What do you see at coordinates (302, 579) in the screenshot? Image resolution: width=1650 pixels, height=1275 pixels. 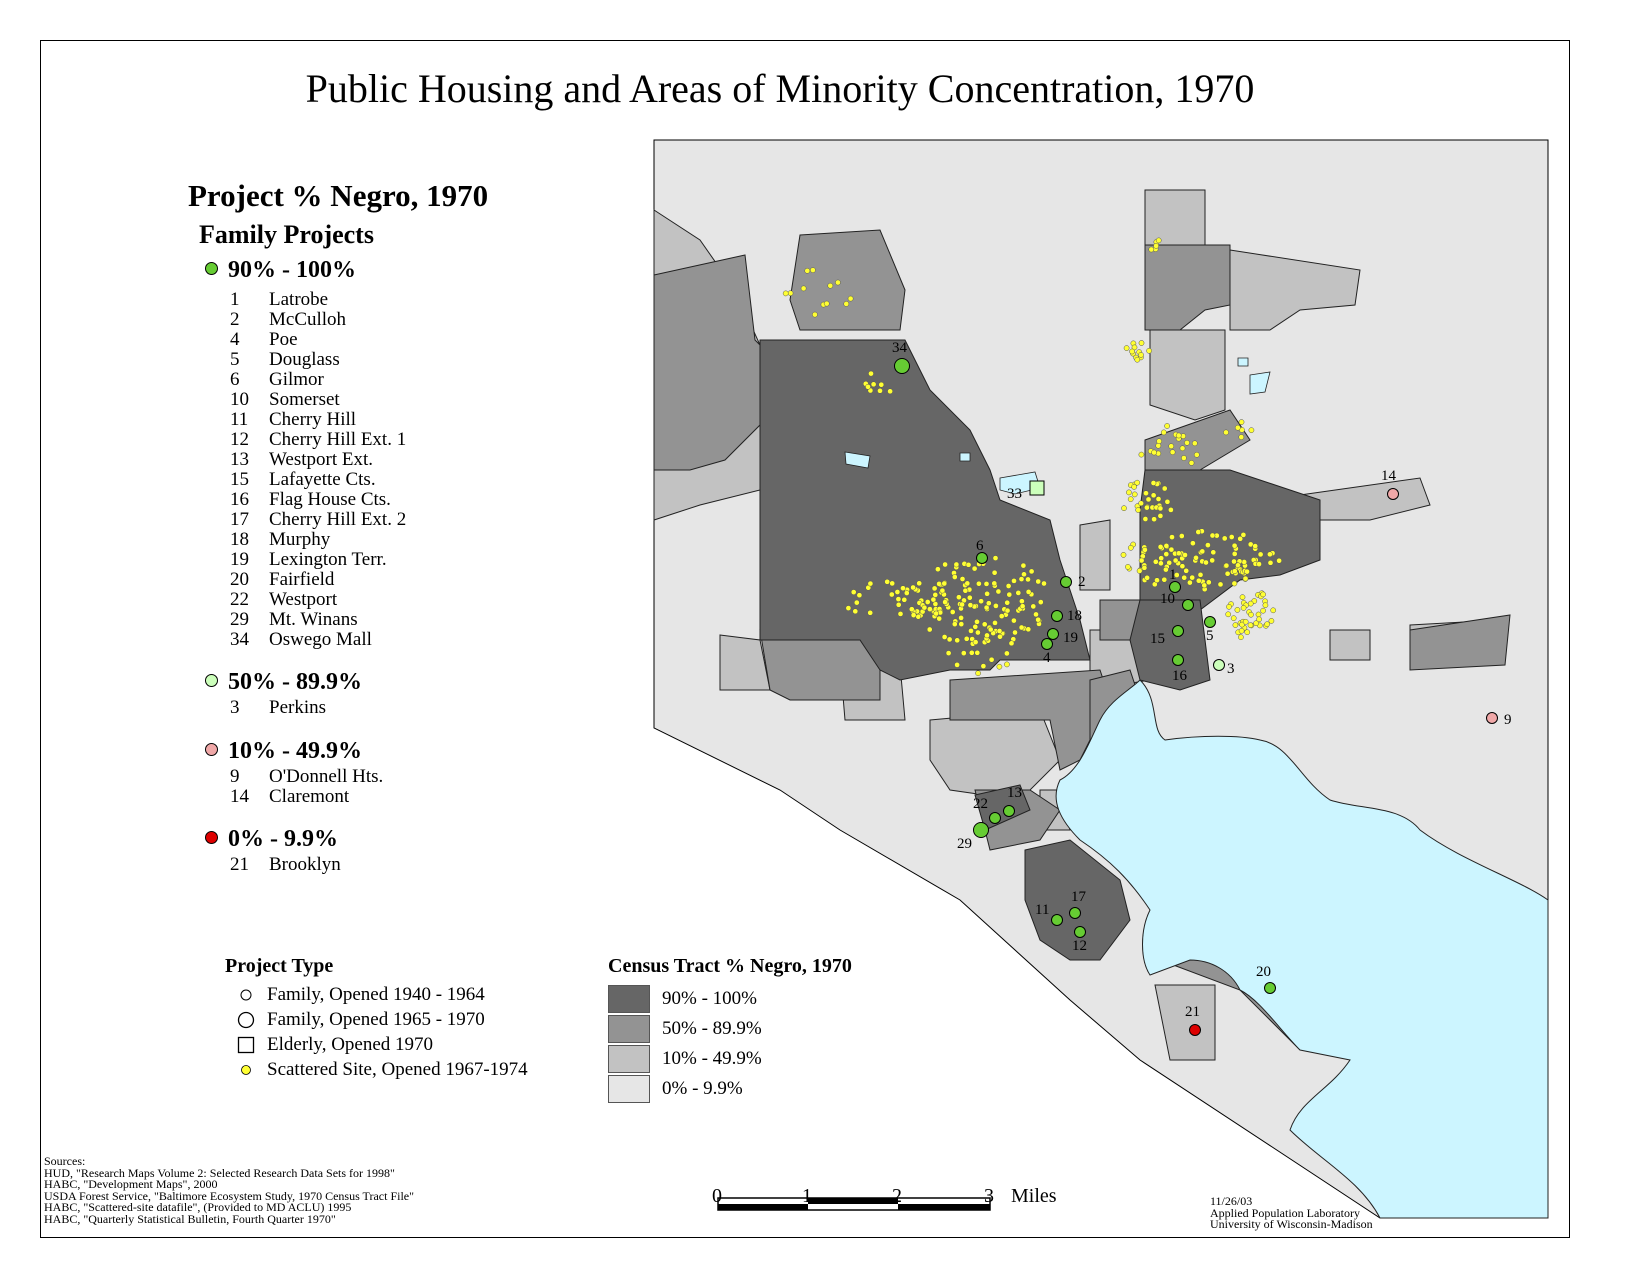 I see `project-name: Fairfield` at bounding box center [302, 579].